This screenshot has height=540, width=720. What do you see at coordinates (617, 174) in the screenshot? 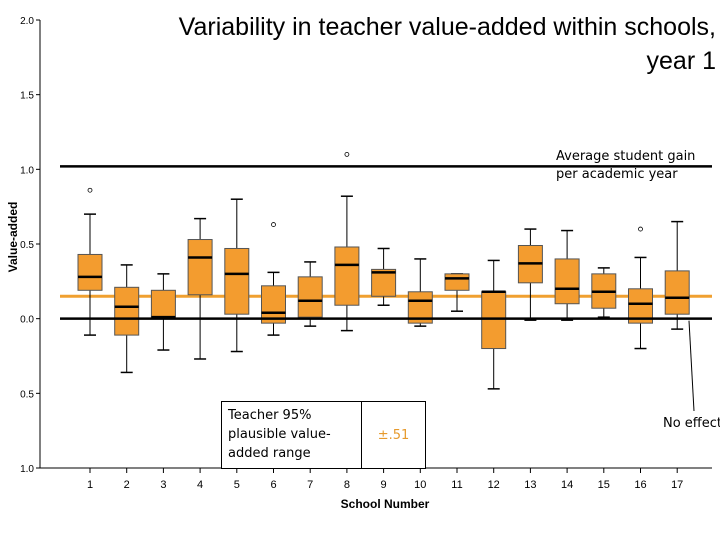
I see `average-gain-annotation-line-2: per academic year` at bounding box center [617, 174].